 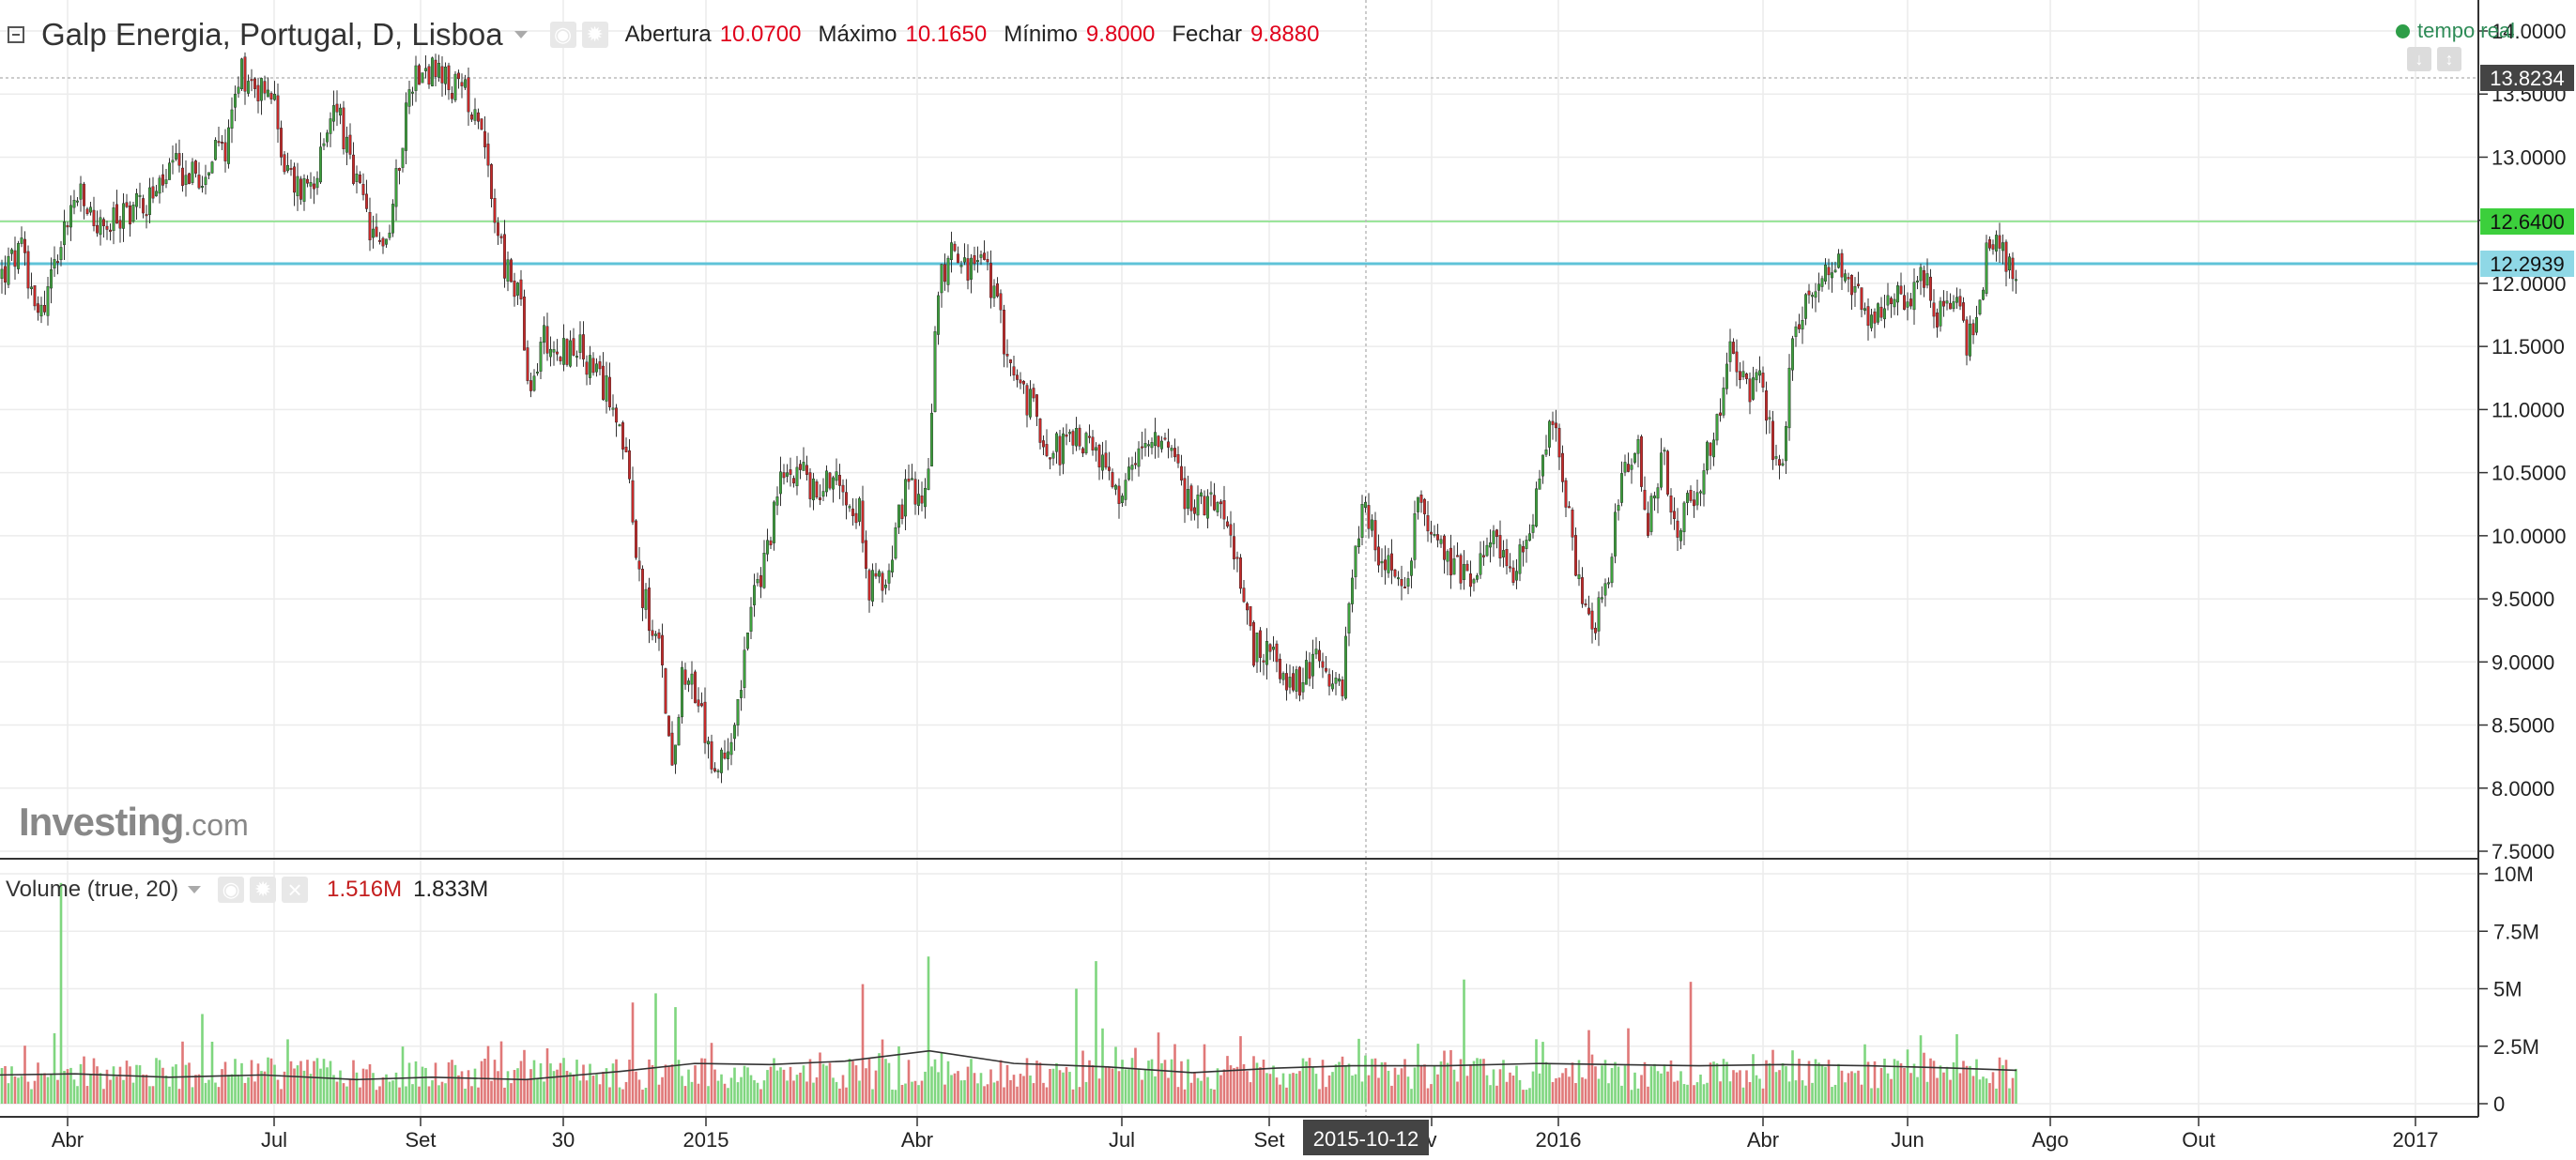 What do you see at coordinates (2449, 59) in the screenshot?
I see `scroll-up-icon: ↕` at bounding box center [2449, 59].